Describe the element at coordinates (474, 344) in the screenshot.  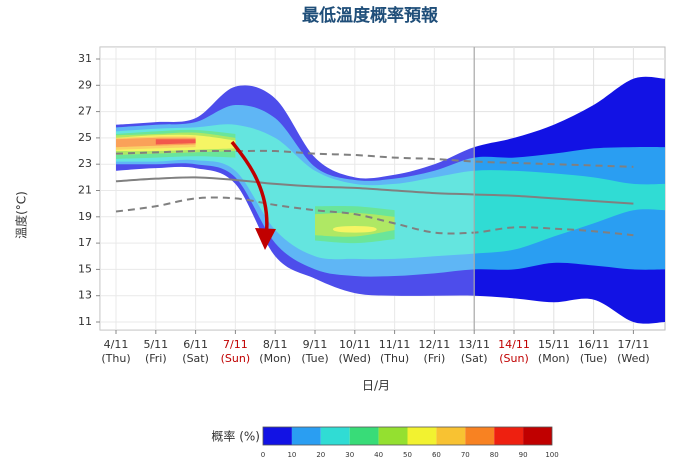
I see `x-tick-label: 13/11` at that location.